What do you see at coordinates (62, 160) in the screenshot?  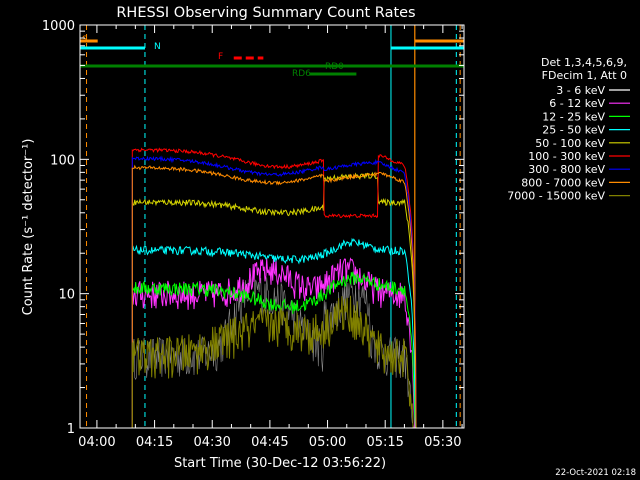 I see `y-tick-label: 100` at bounding box center [62, 160].